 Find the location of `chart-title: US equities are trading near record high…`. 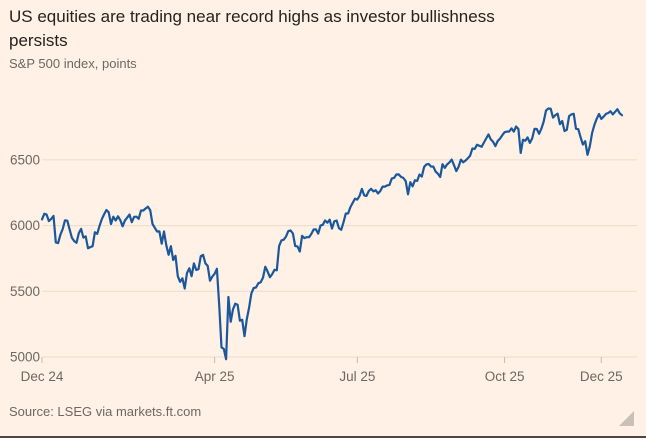

chart-title: US equities are trading near record high… is located at coordinates (319, 29).